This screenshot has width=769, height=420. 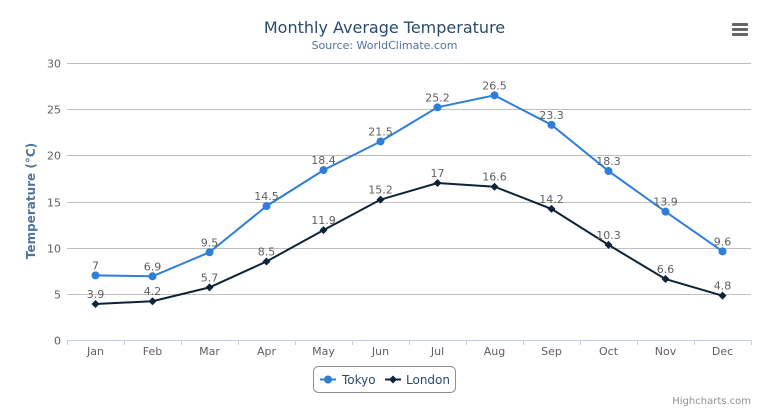 I want to click on x-tick-label: Aug, so click(x=494, y=351).